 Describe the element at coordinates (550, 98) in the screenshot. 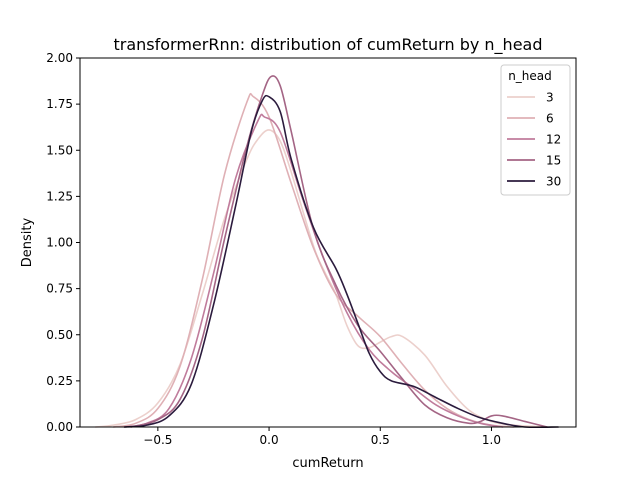

I see `legend-label-n-head-3: 3` at that location.